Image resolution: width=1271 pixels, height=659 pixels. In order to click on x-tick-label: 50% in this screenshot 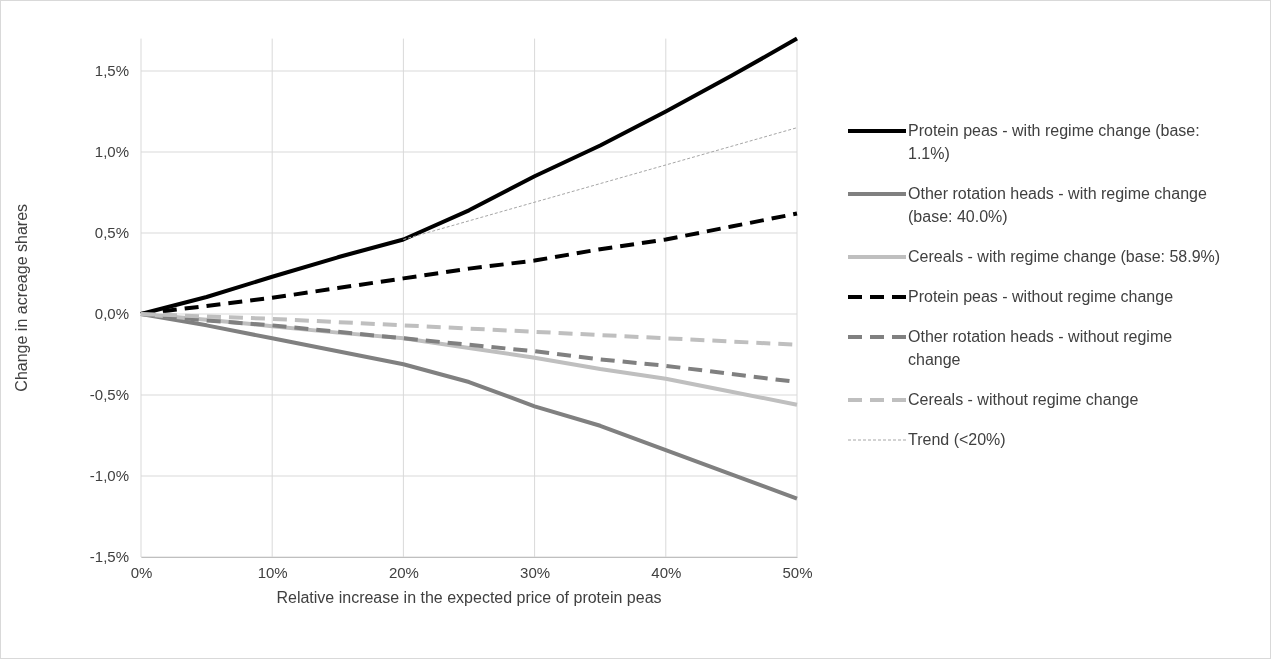, I will do `click(797, 572)`.